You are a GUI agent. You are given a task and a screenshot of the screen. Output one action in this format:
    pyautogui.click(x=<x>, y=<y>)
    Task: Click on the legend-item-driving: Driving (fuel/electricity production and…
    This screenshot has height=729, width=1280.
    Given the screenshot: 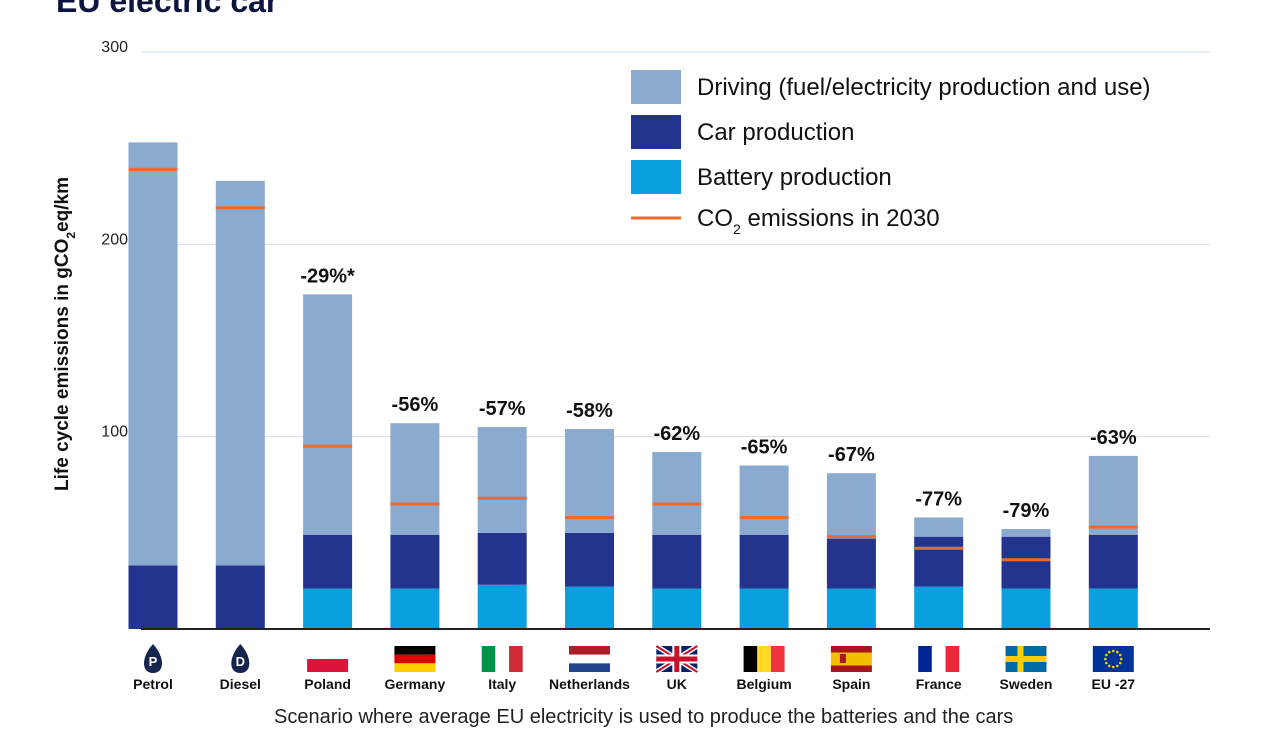 What is the action you would take?
    pyautogui.click(x=891, y=87)
    